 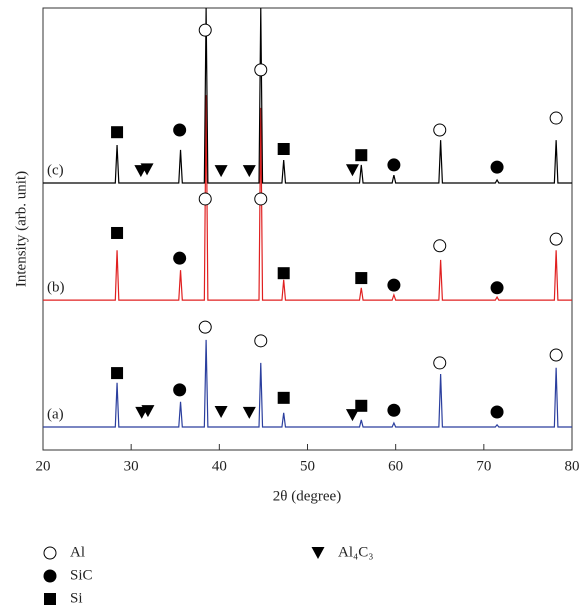 I want to click on legend-item: Al₄C₃, so click(x=342, y=552).